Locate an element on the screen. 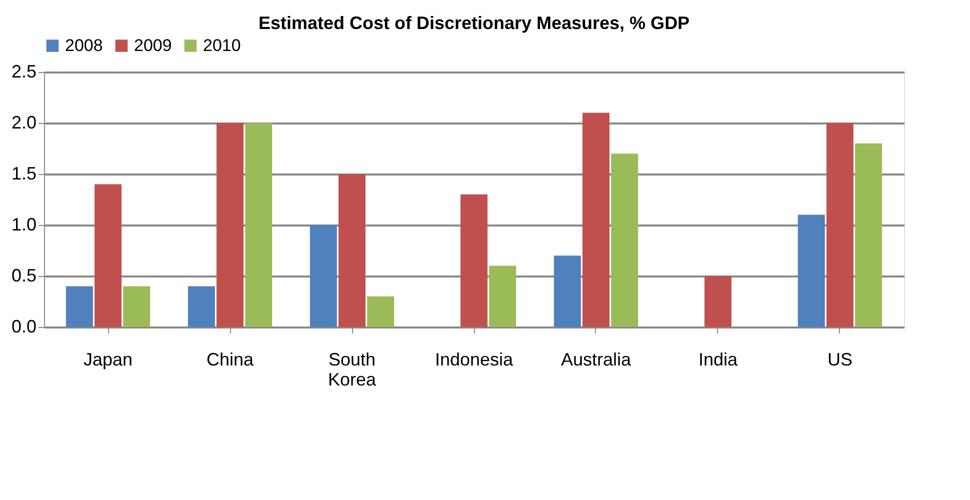  legend-label: 2010 is located at coordinates (222, 45).